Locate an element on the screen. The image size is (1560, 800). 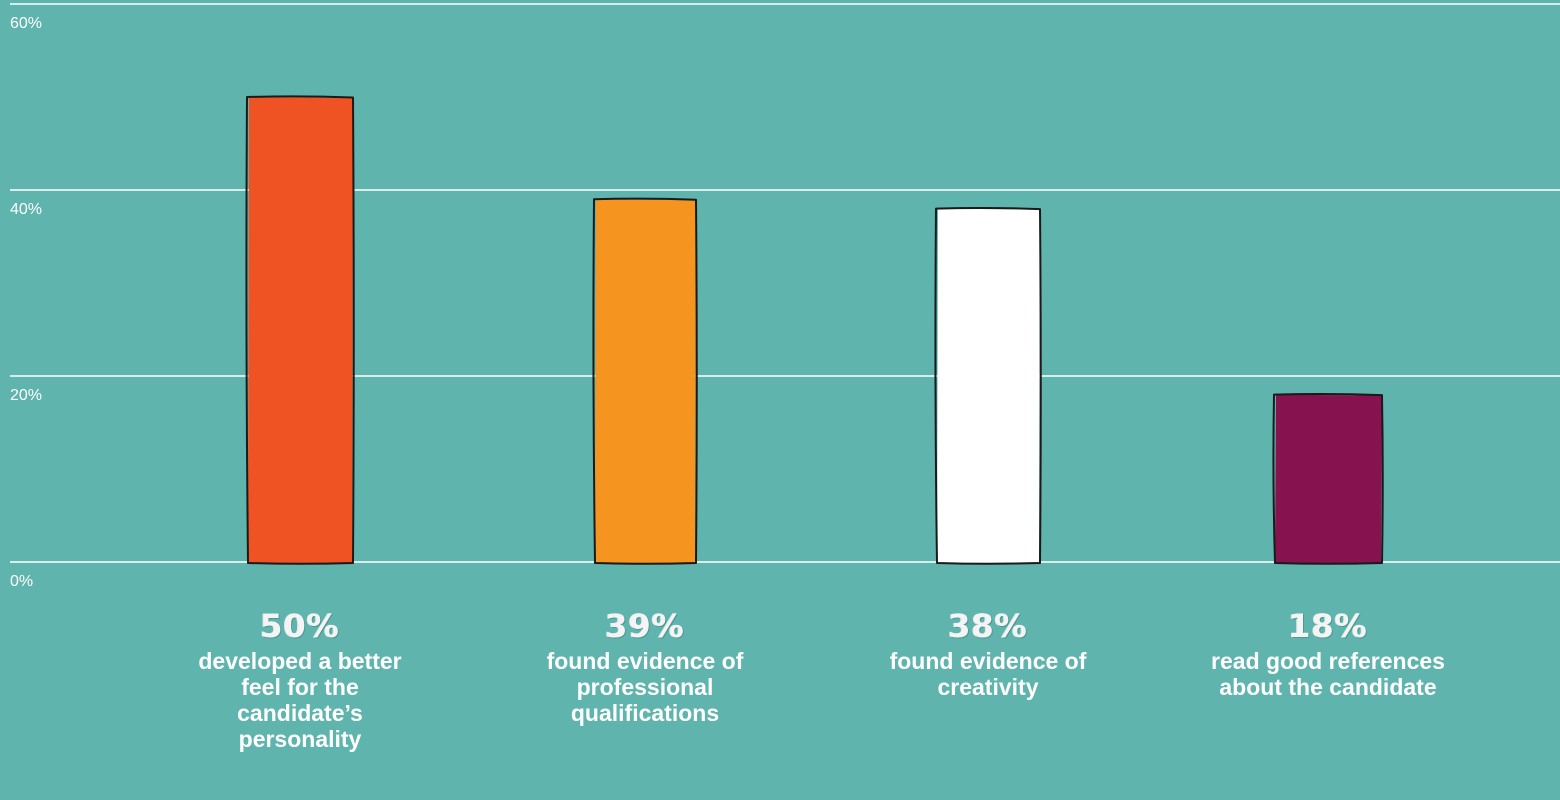
category-label-2: 38% found evidence of creativity is located at coordinates (988, 654).